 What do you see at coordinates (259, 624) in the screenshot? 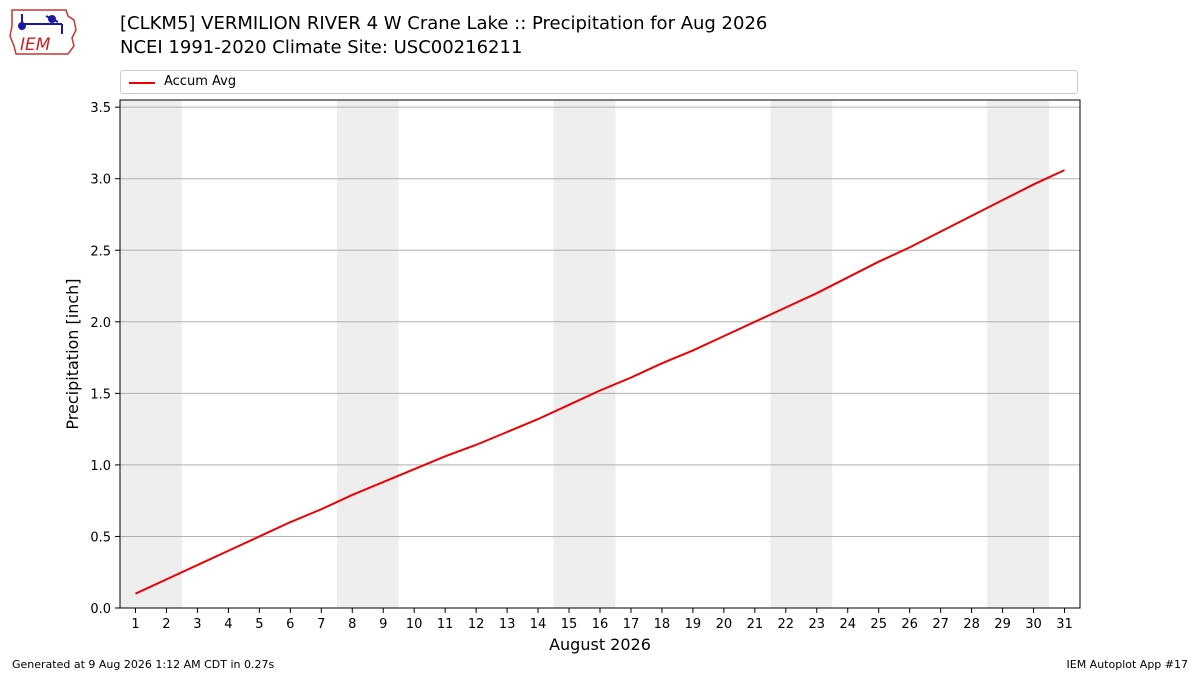
I see `x-tick-label-5: 5` at bounding box center [259, 624].